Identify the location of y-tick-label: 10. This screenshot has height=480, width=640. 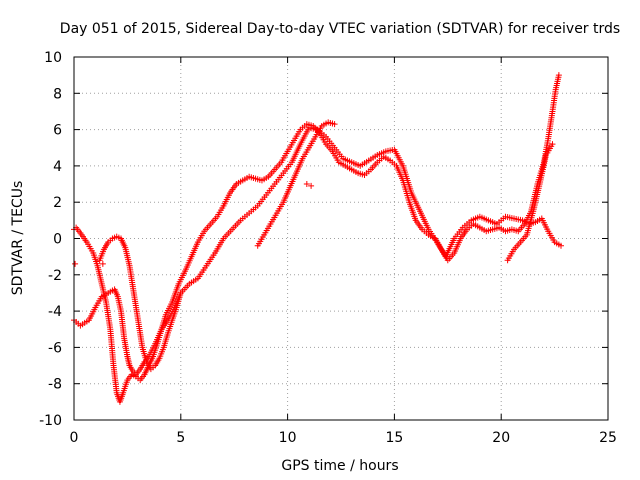
(53, 58).